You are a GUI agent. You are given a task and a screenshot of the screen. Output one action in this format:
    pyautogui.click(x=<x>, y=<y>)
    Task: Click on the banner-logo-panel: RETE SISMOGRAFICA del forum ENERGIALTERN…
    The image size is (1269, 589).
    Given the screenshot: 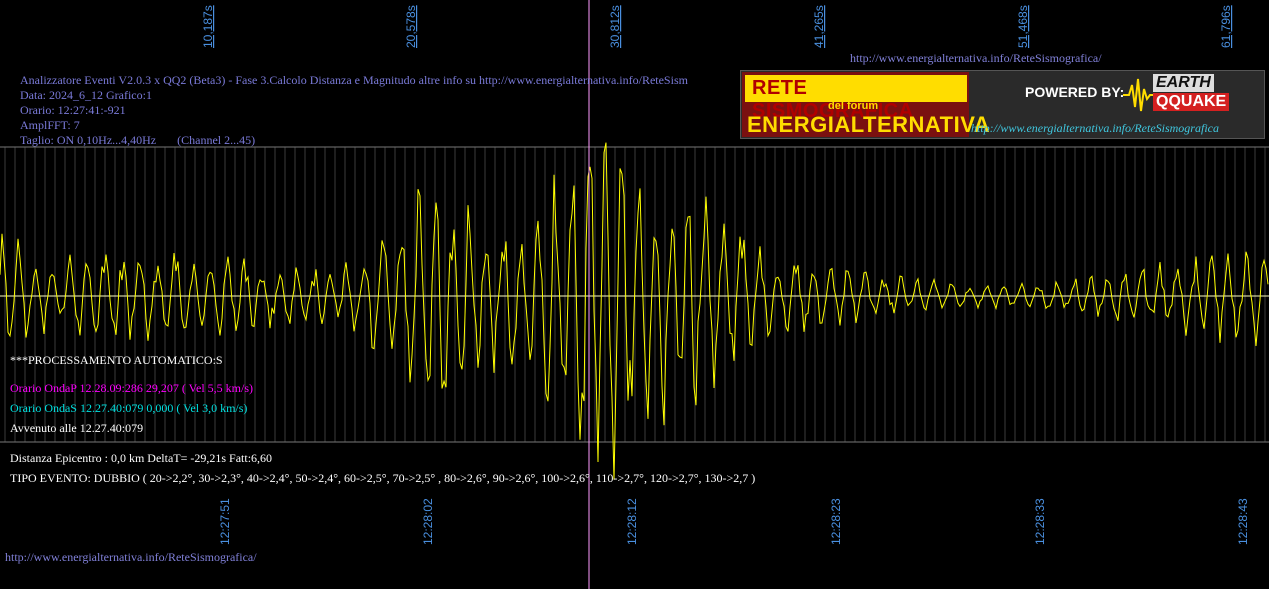 What is the action you would take?
    pyautogui.click(x=866, y=104)
    